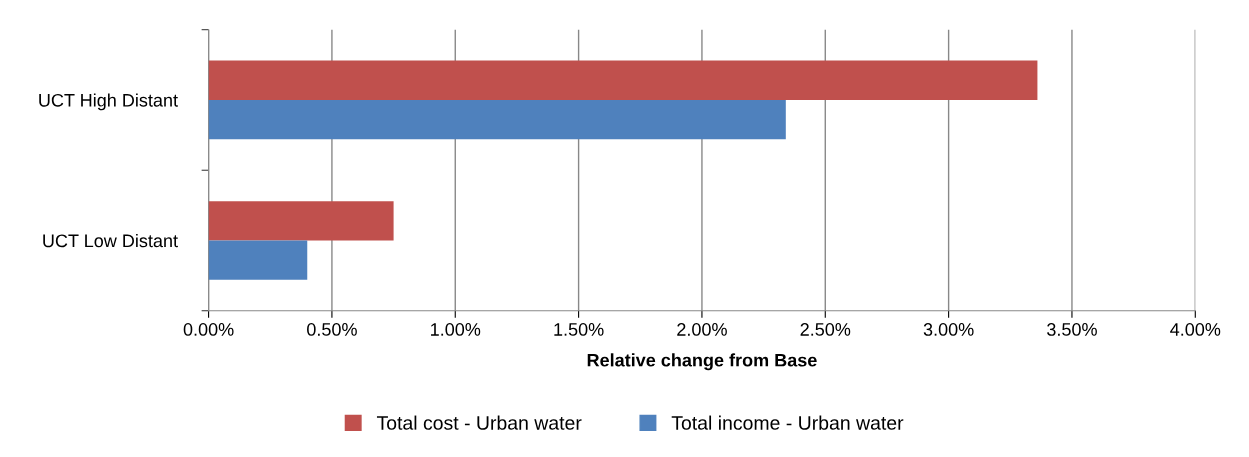 The image size is (1249, 457). I want to click on y-tick-label: UCT High Distant, so click(108, 102).